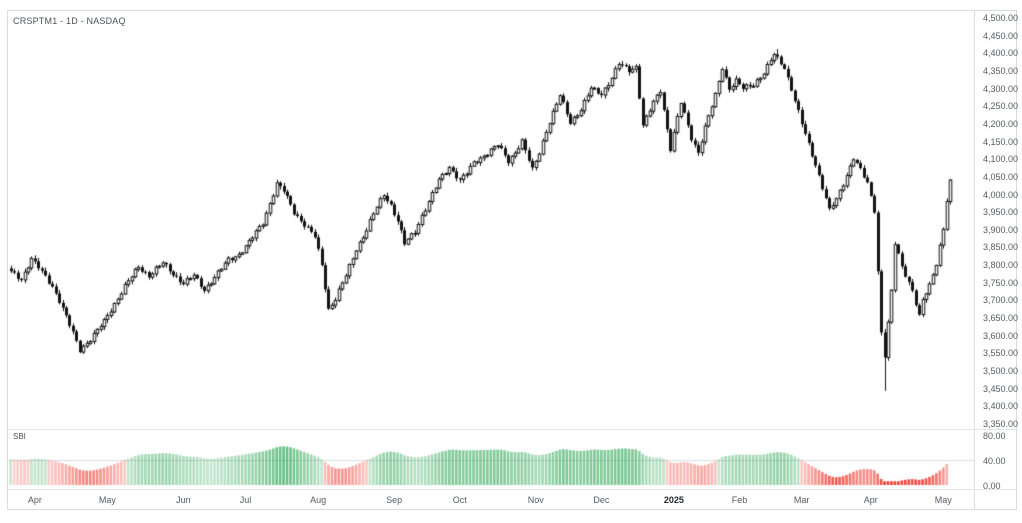 The height and width of the screenshot is (523, 1022). I want to click on price-tick-label: 4,500.00, so click(1001, 18).